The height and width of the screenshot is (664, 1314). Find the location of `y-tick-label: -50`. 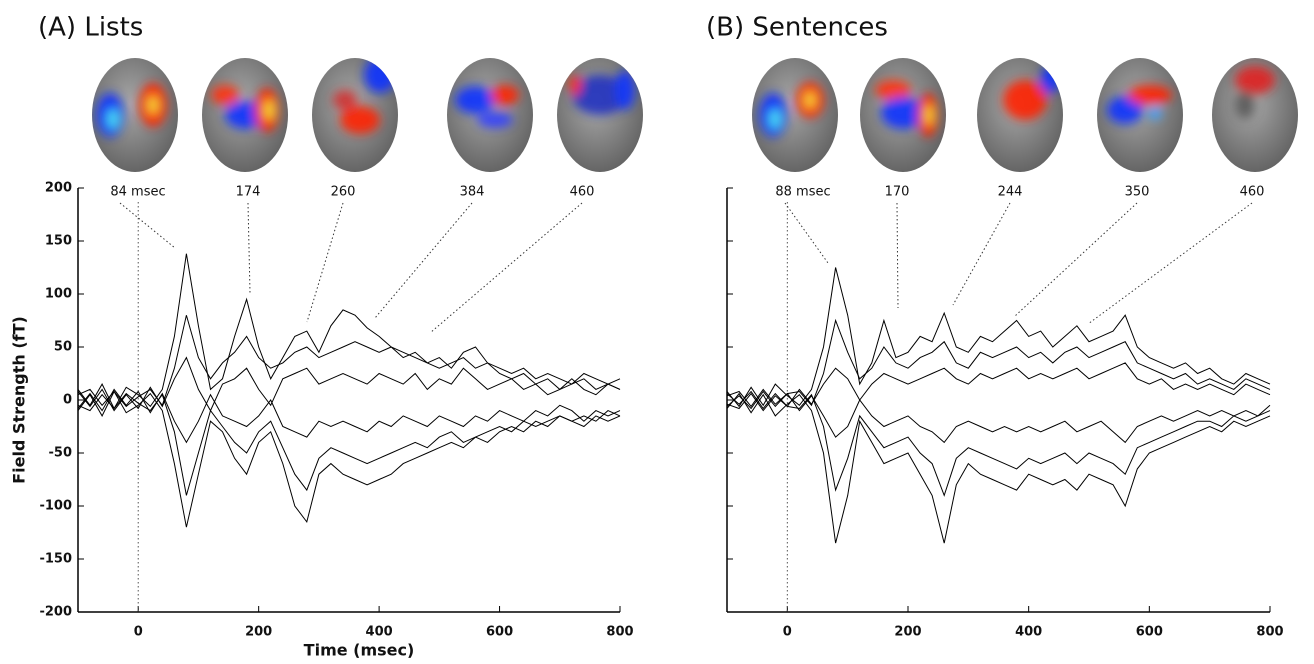

y-tick-label: -50 is located at coordinates (61, 453).